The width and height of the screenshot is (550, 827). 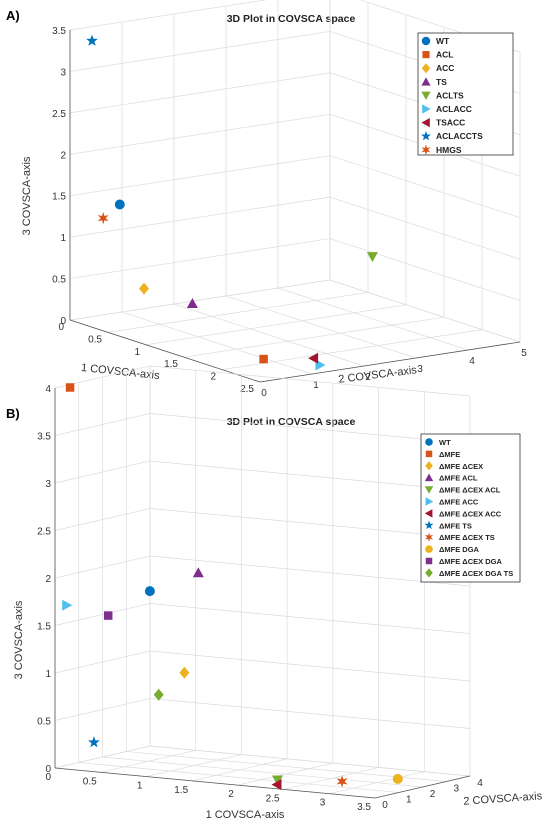 What do you see at coordinates (445, 442) in the screenshot?
I see `legend-label: WT` at bounding box center [445, 442].